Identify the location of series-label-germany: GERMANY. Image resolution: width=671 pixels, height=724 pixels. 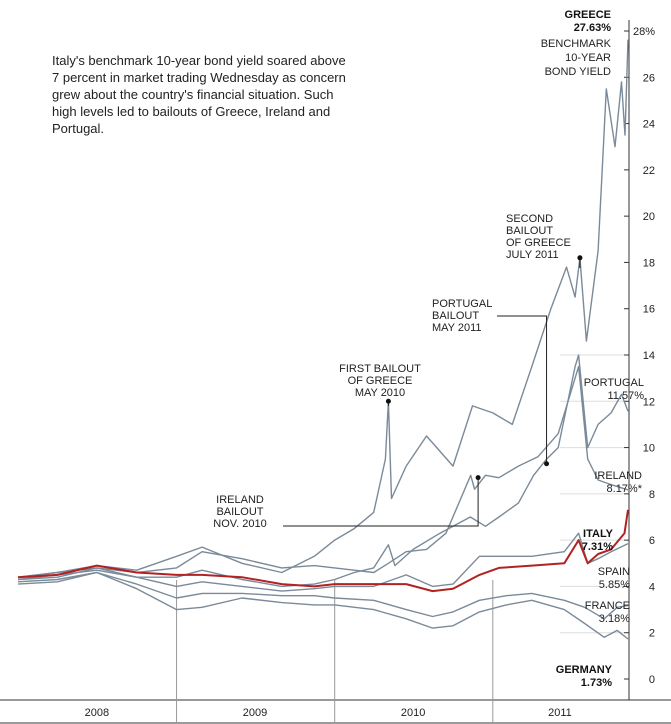
(584, 670).